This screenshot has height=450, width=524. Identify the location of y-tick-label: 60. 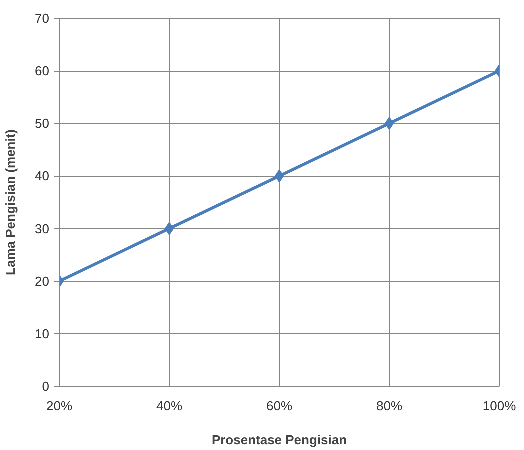
(42, 71).